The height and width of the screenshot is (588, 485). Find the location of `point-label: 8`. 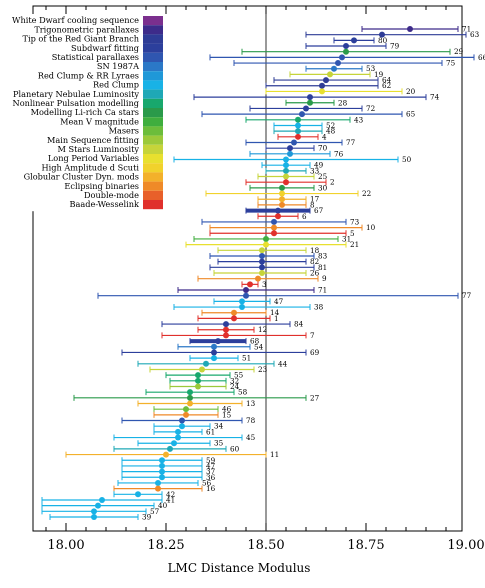

point-label: 8 is located at coordinates (312, 204).